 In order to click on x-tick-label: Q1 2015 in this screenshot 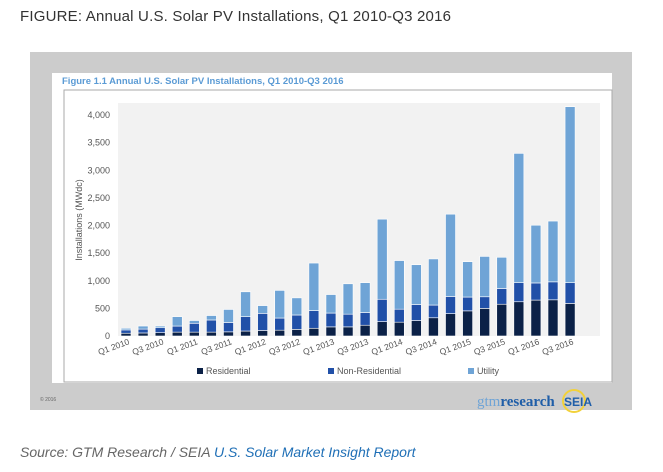, I will do `click(455, 346)`.